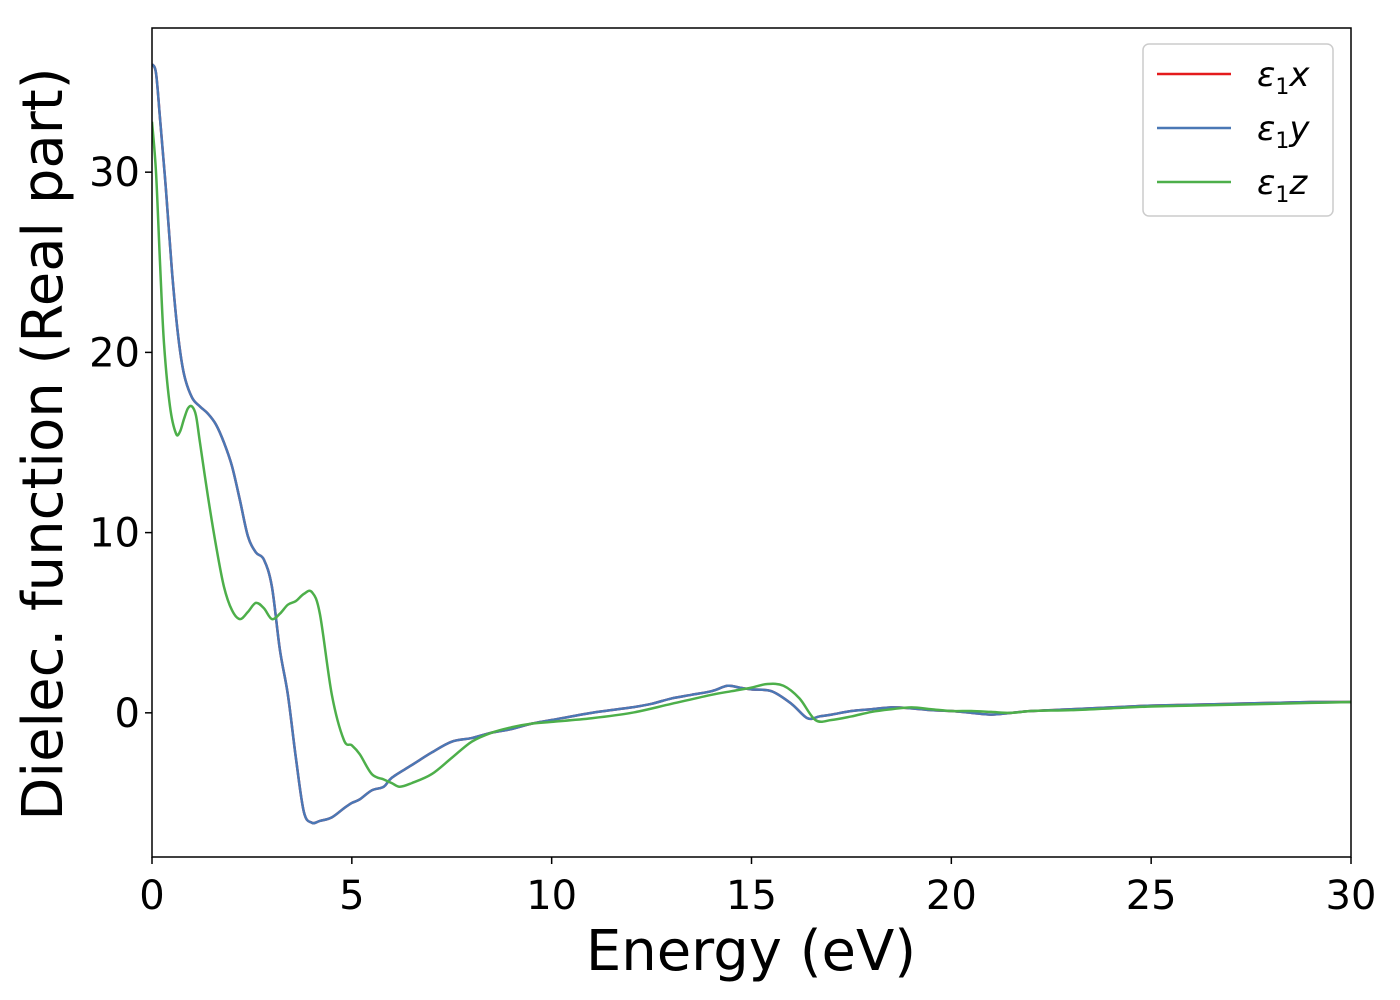  Describe the element at coordinates (1283, 77) in the screenshot. I see `legend-label-x: ε1x` at that location.